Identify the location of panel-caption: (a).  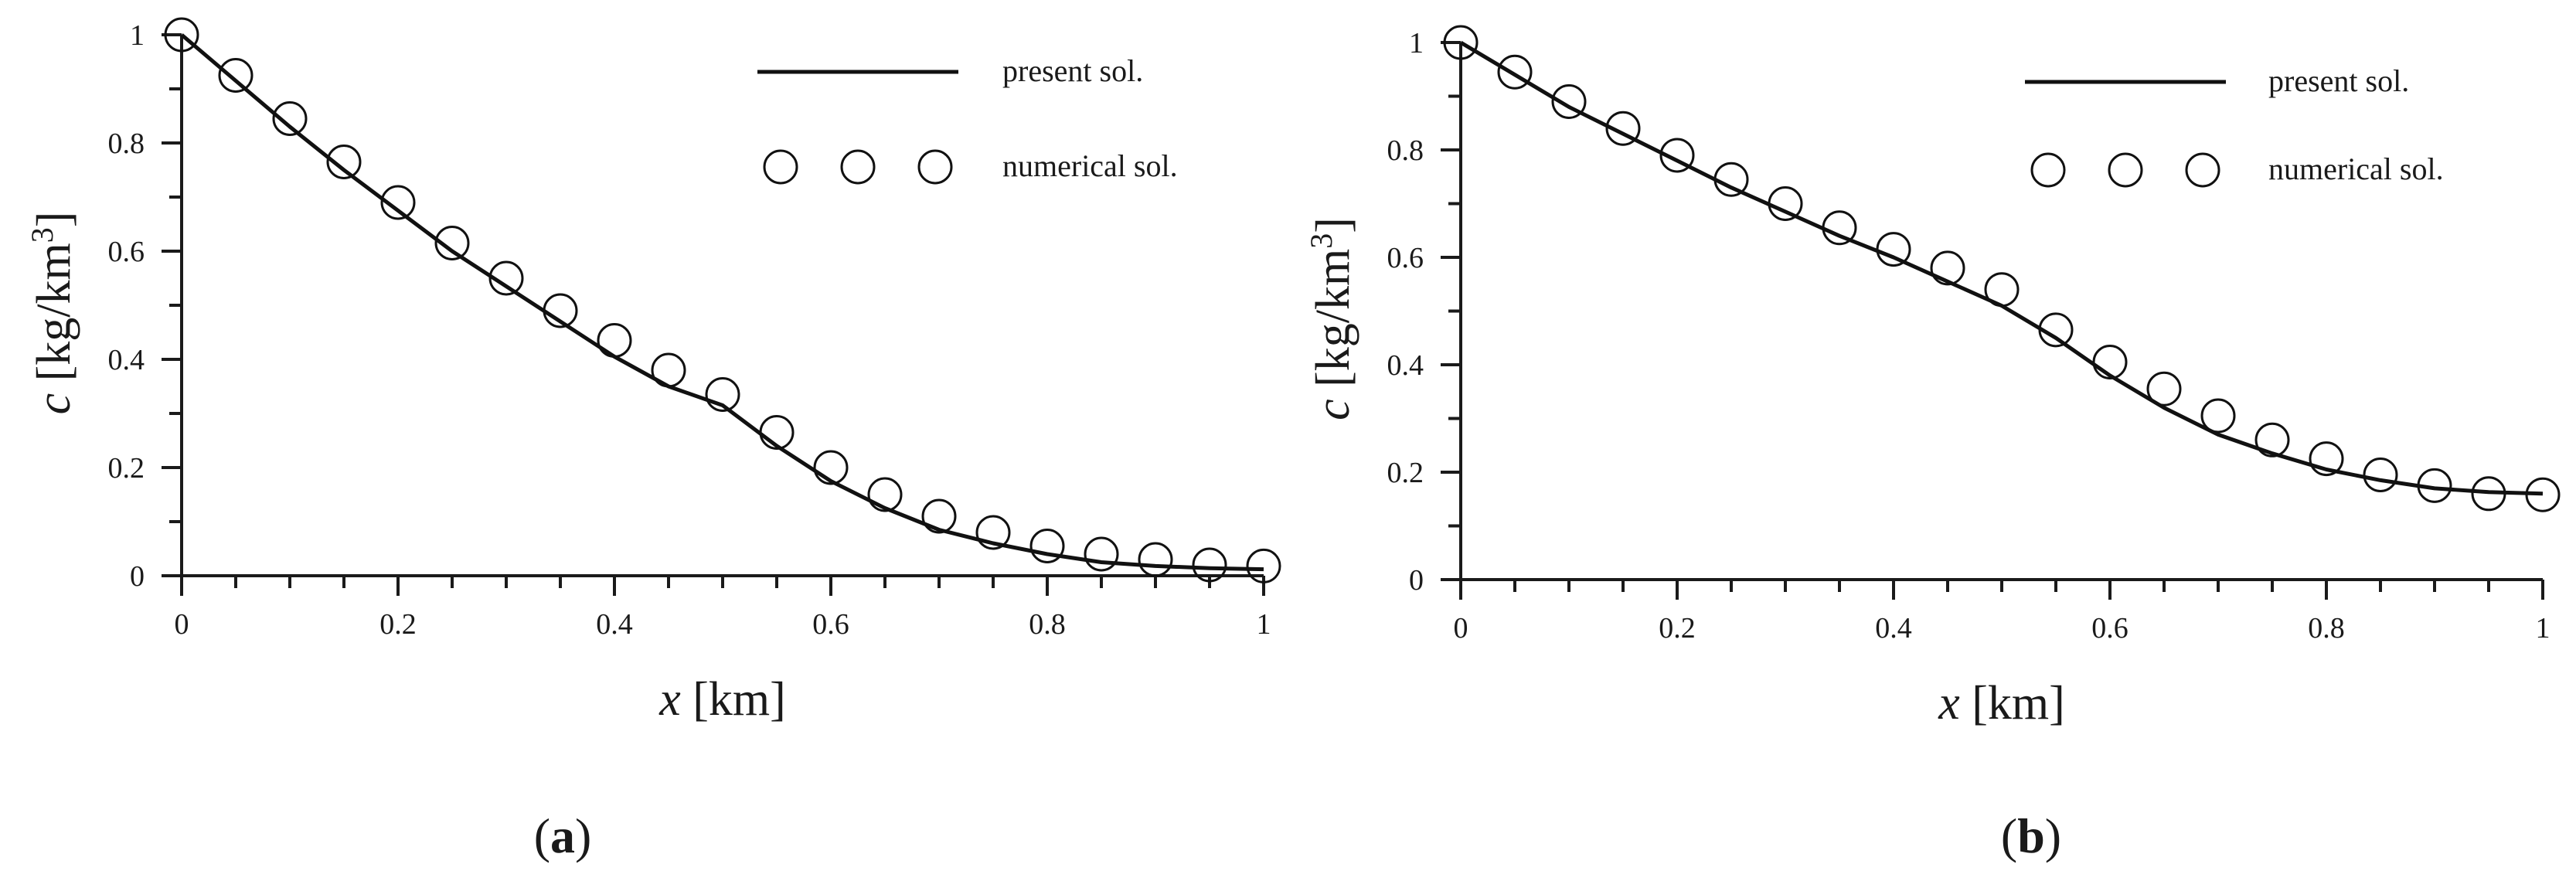
(563, 836).